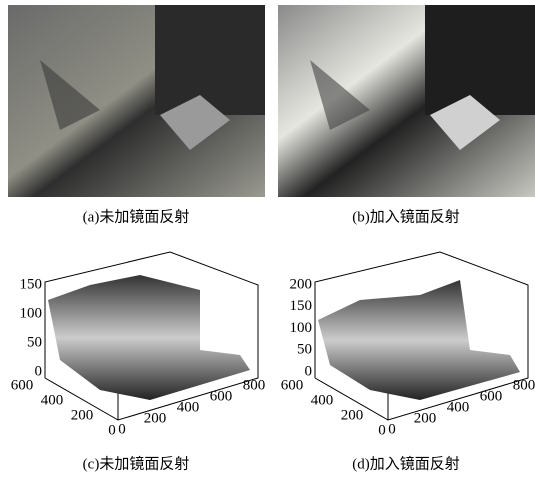 The image size is (535, 479). What do you see at coordinates (301, 284) in the screenshot?
I see `z-tick-label: 200` at bounding box center [301, 284].